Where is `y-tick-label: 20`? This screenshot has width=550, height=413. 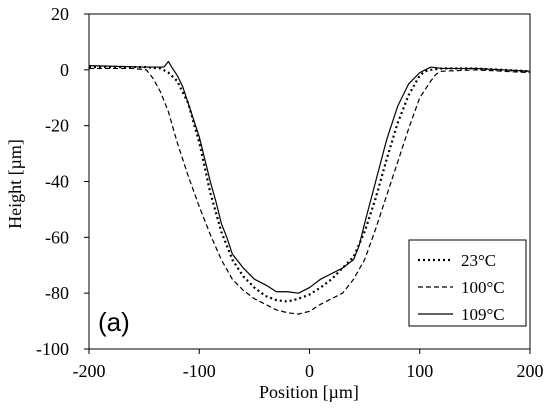 y-tick-label: 20 is located at coordinates (60, 14).